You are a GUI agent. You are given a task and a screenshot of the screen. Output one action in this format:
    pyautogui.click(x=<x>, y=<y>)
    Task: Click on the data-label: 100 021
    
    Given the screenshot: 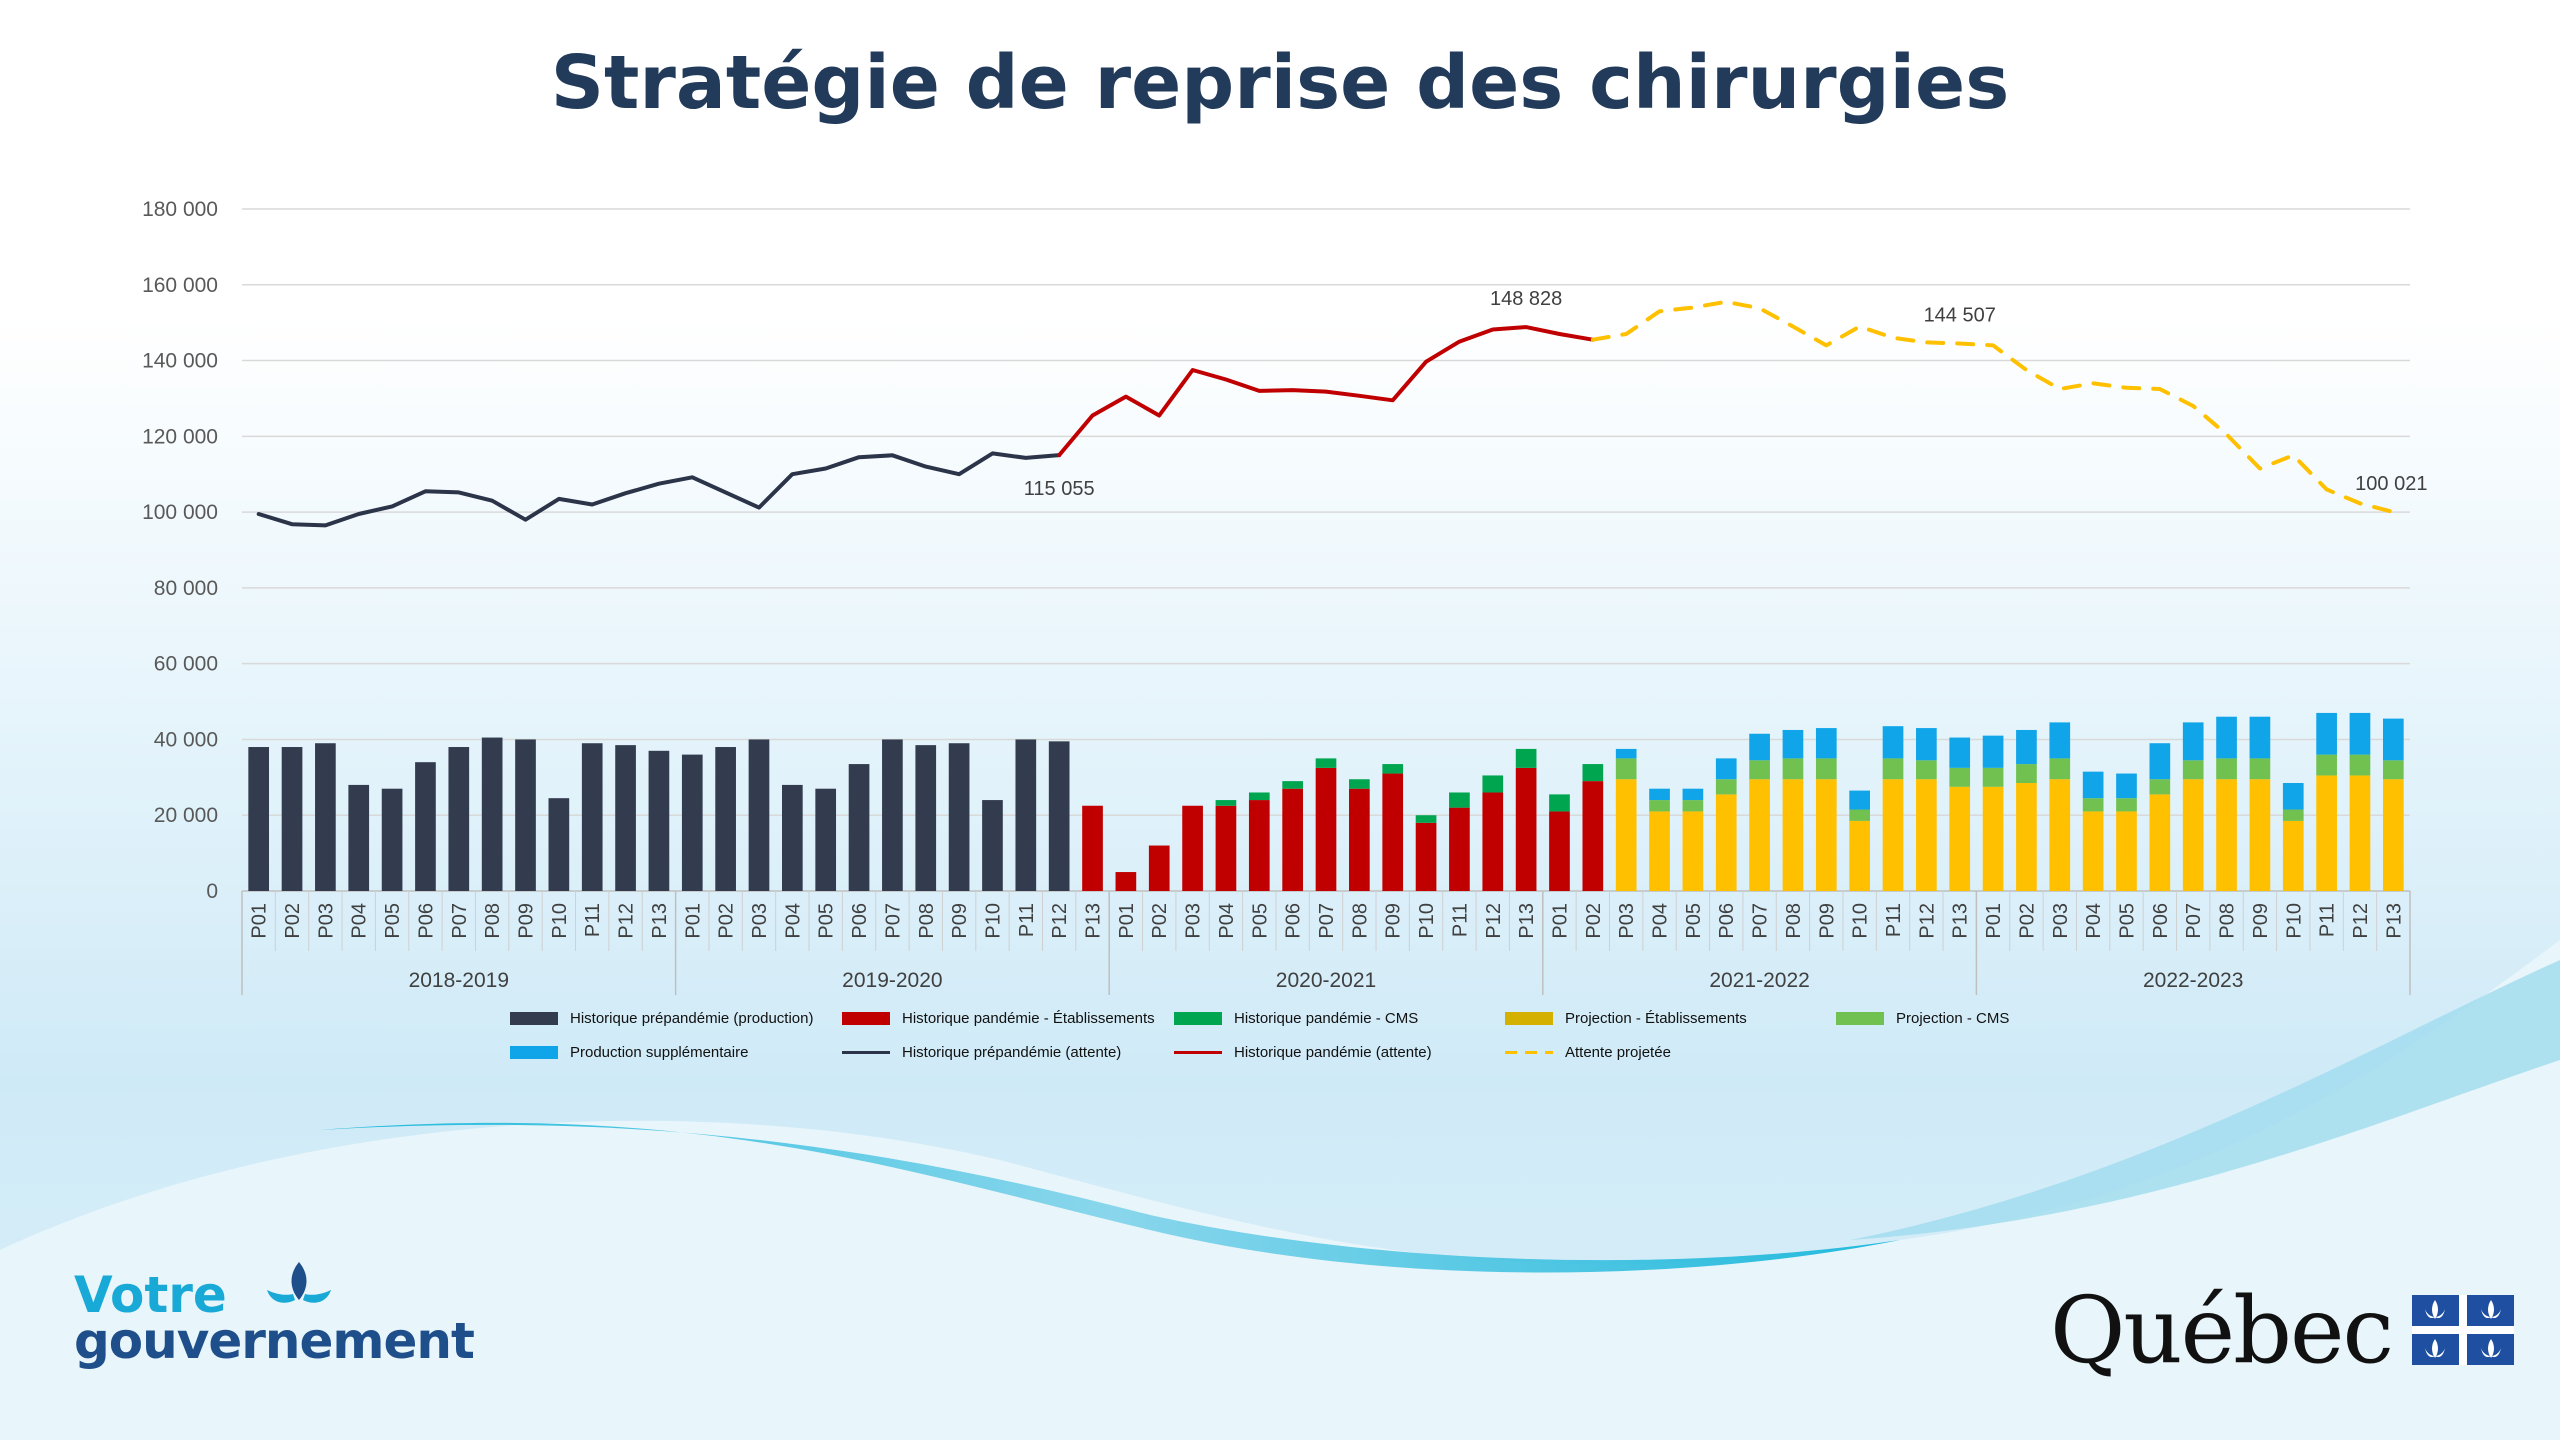 What is the action you would take?
    pyautogui.click(x=2391, y=484)
    